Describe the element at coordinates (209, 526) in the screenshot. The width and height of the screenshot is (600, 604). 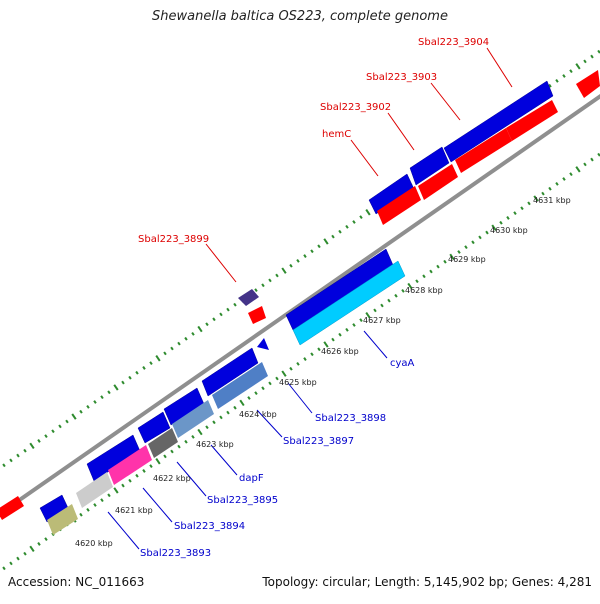
I see `gene-label-sbal223-3894: Sbal223_3894` at that location.